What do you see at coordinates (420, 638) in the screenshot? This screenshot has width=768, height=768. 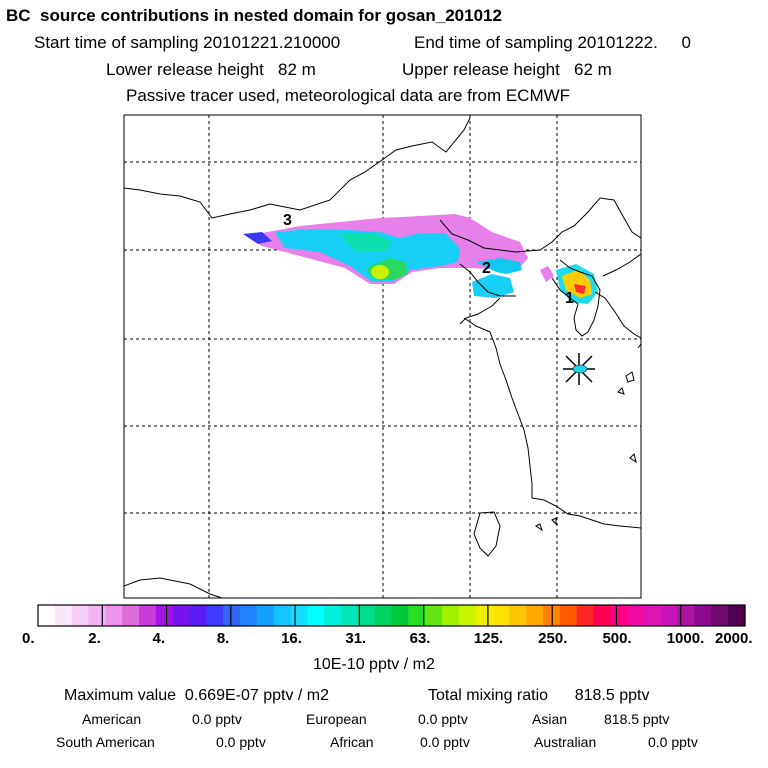 I see `colorbar-tick-label: 63.` at bounding box center [420, 638].